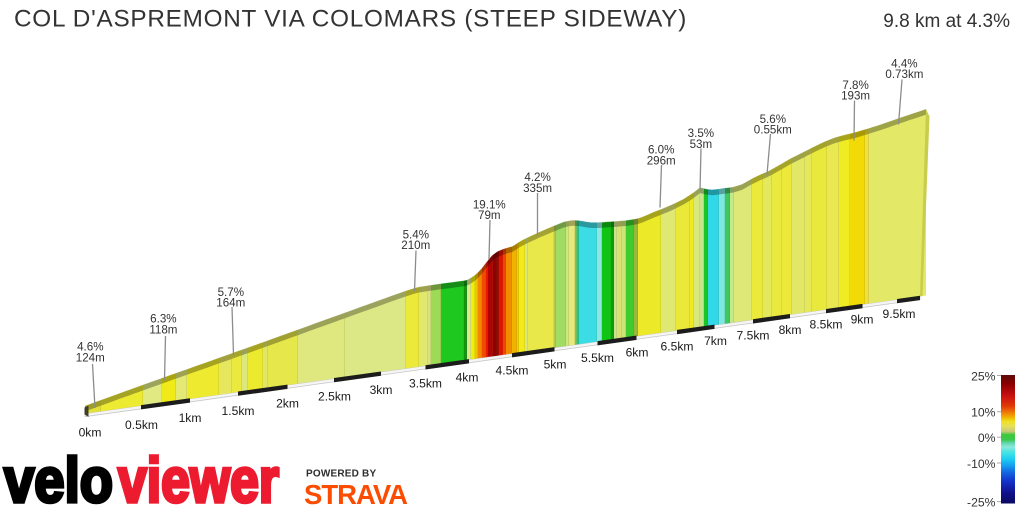 The width and height of the screenshot is (1024, 517). What do you see at coordinates (597, 358) in the screenshot?
I see `svg-text: 5.5km` at bounding box center [597, 358].